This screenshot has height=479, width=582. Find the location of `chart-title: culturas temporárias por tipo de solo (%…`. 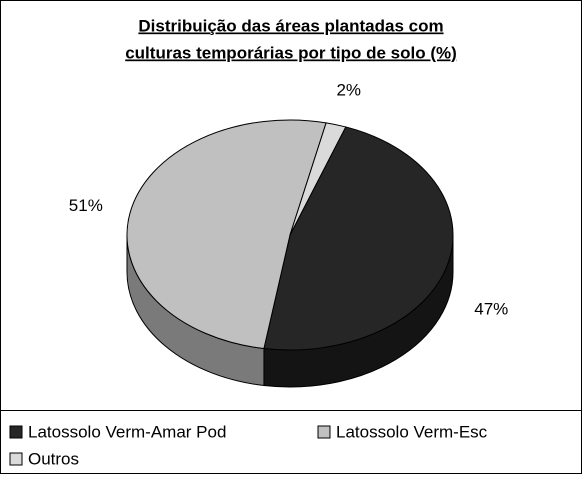

chart-title: culturas temporárias por tipo de solo (%… is located at coordinates (291, 52).